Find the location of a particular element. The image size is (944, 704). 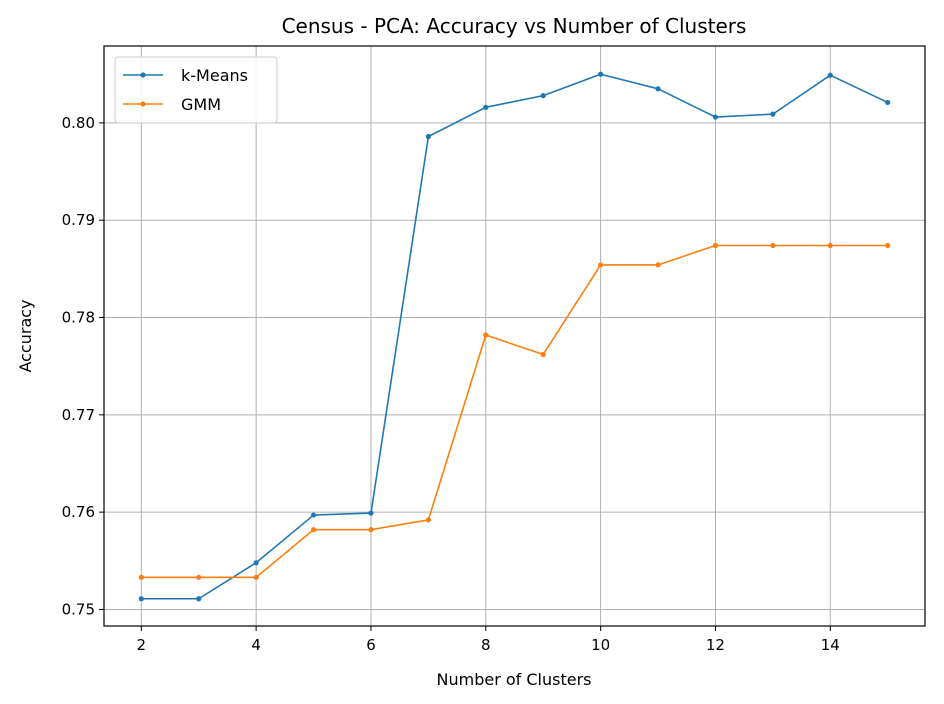

y-axis-label: Accuracy is located at coordinates (25, 335).